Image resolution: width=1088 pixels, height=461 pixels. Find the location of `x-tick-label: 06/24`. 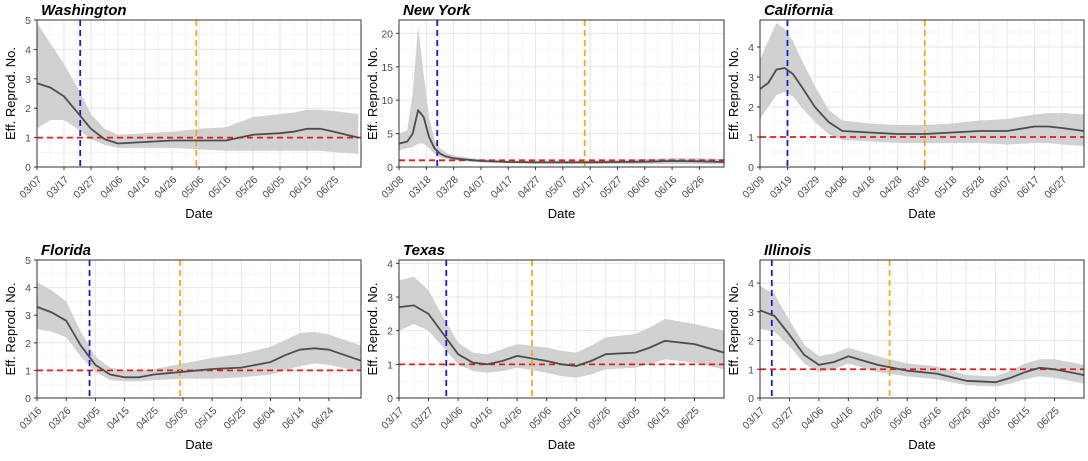

x-tick-label: 06/24 is located at coordinates (322, 418).